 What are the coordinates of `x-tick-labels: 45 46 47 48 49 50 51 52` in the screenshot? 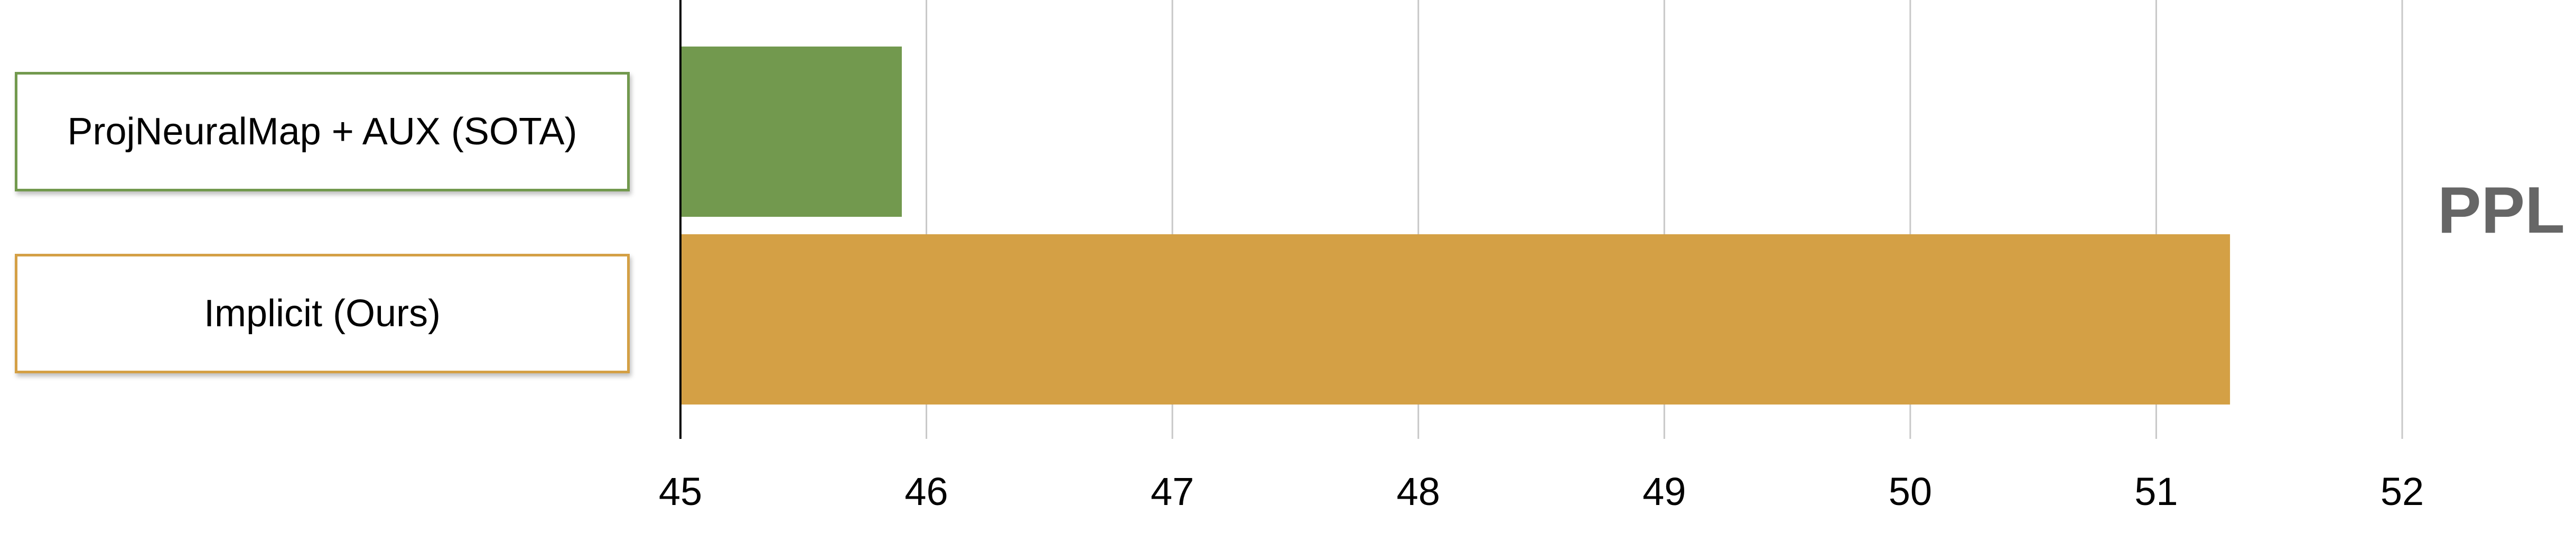 It's located at (1541, 492).